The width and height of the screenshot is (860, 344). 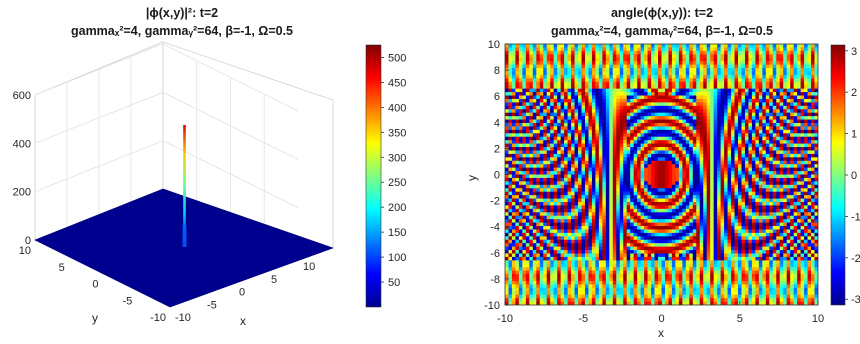 I want to click on left-ylabel: y, so click(x=95, y=318).